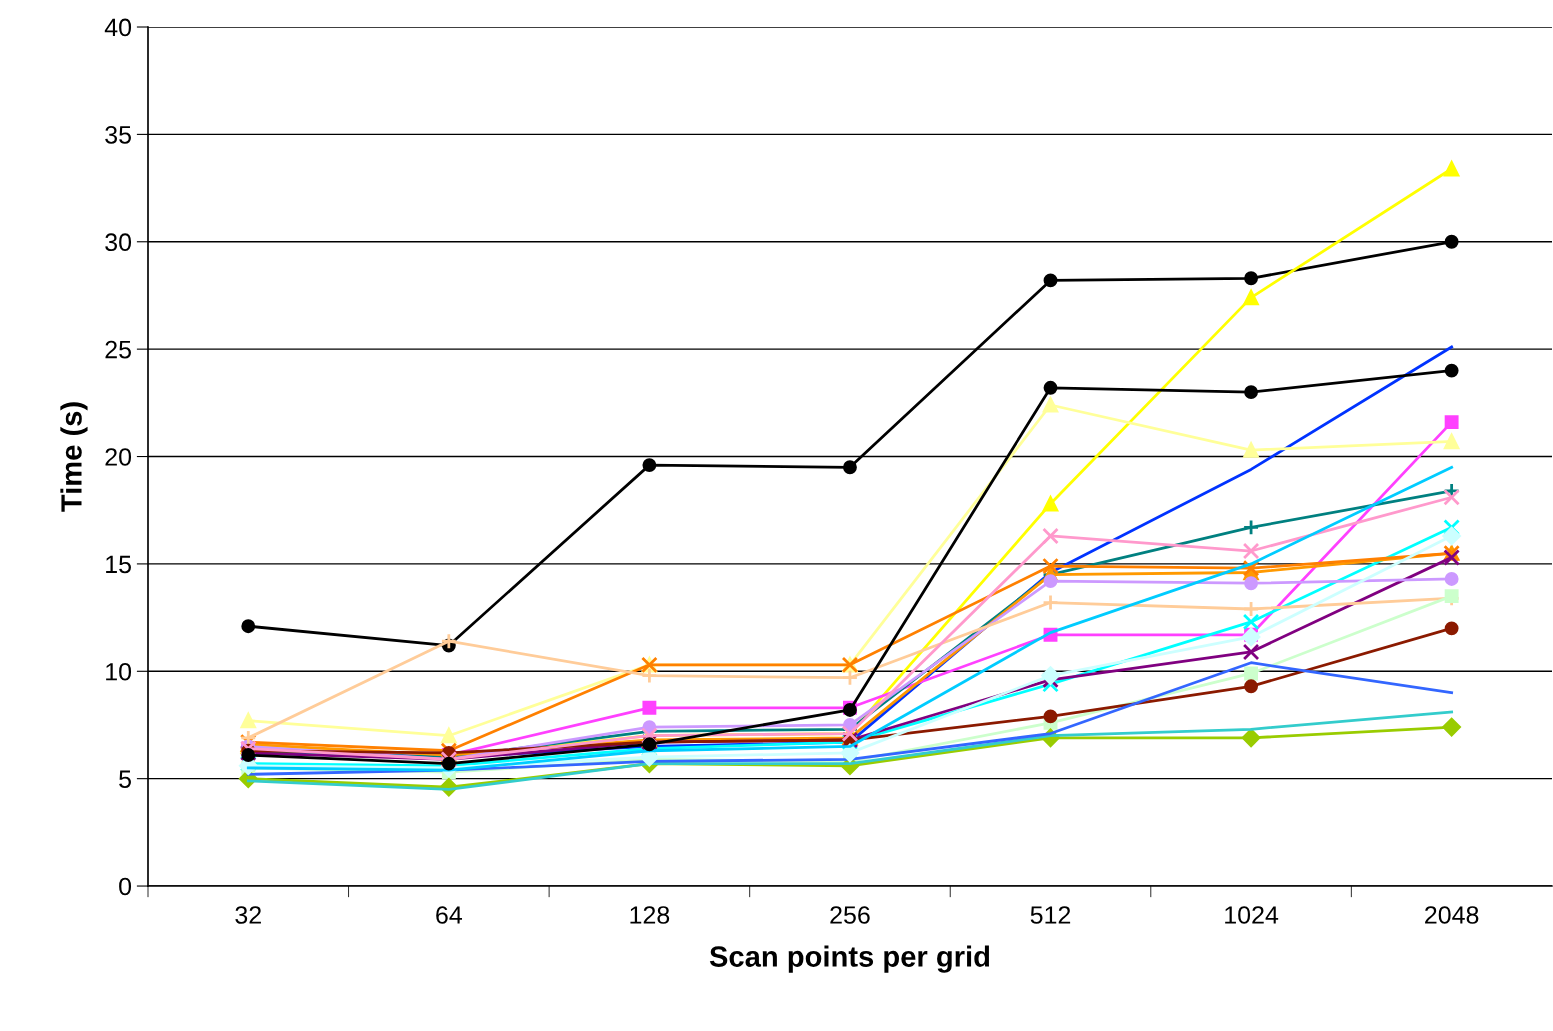 The width and height of the screenshot is (1553, 1031). What do you see at coordinates (1252, 915) in the screenshot?
I see `x-tick-label: 1024` at bounding box center [1252, 915].